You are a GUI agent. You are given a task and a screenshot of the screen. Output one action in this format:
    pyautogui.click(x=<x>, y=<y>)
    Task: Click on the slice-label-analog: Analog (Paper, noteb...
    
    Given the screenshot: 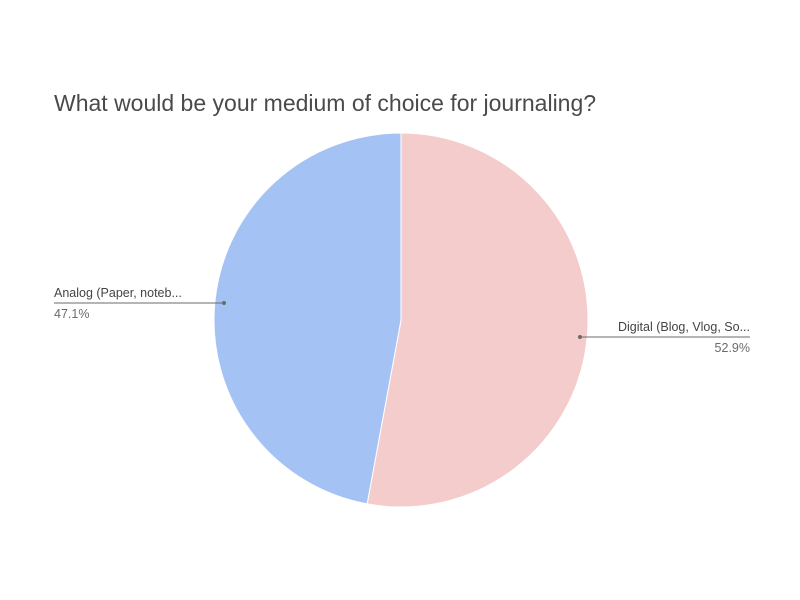 What is the action you would take?
    pyautogui.click(x=118, y=293)
    